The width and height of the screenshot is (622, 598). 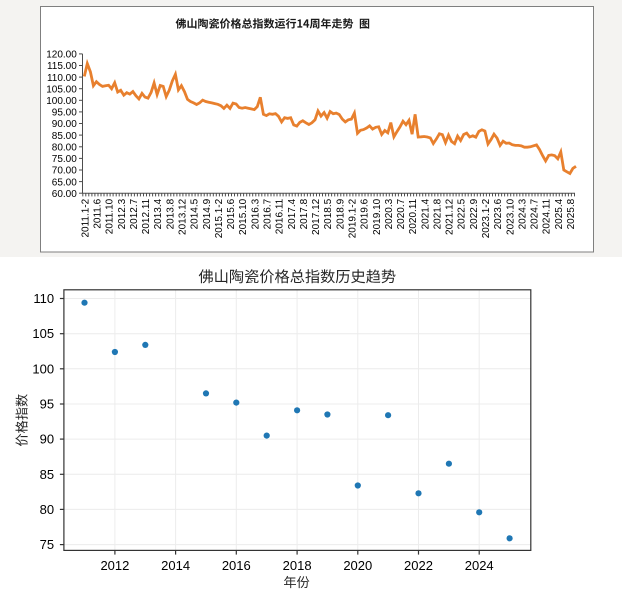 What do you see at coordinates (207, 213) in the screenshot?
I see `svg-text: 2014.9` at bounding box center [207, 213].